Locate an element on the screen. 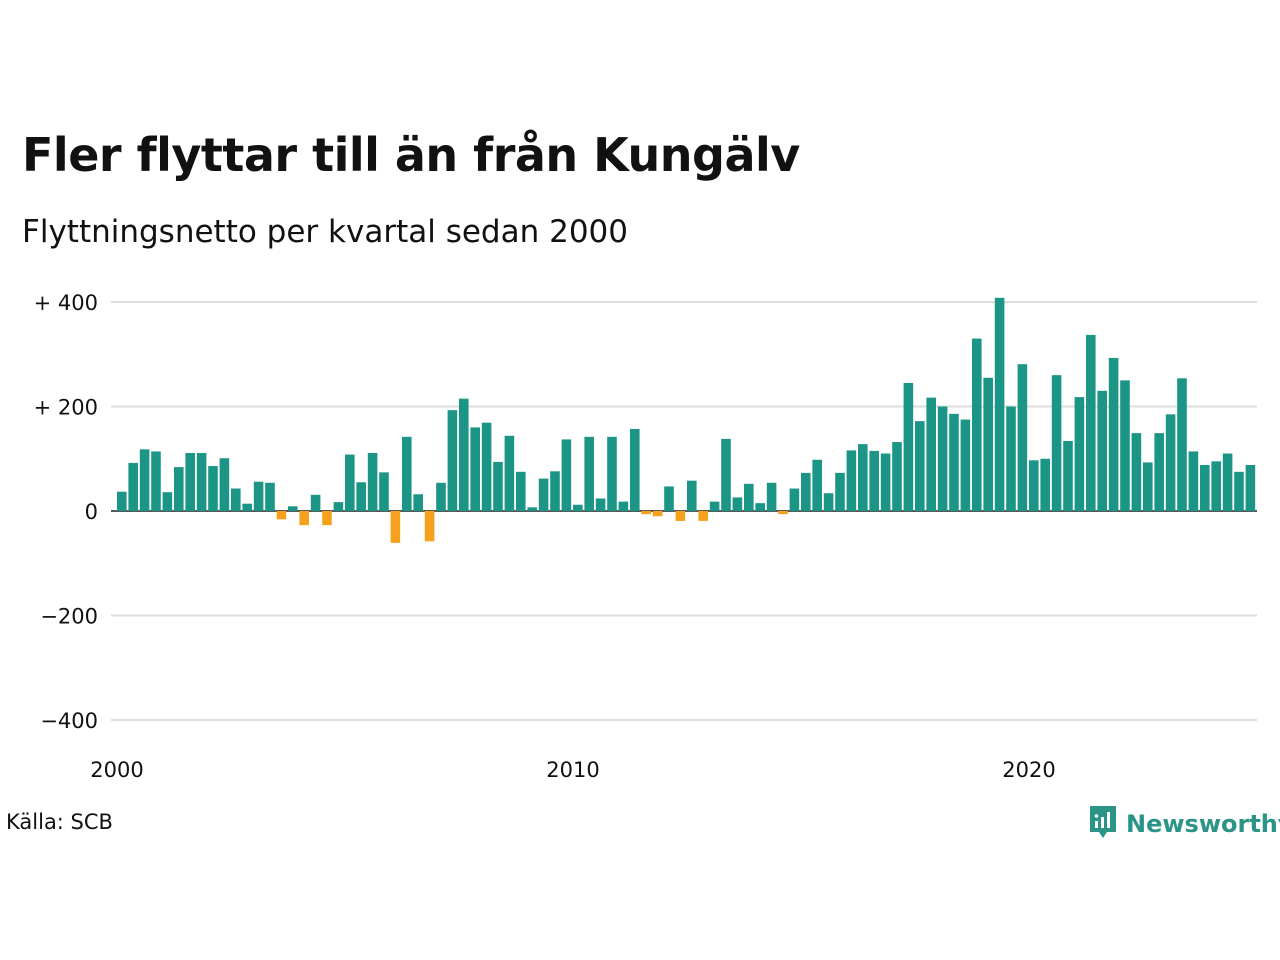 This screenshot has width=1280, height=960. chart-subtitle: Flyttningsnetto per kvartal sedan 2000 is located at coordinates (325, 232).